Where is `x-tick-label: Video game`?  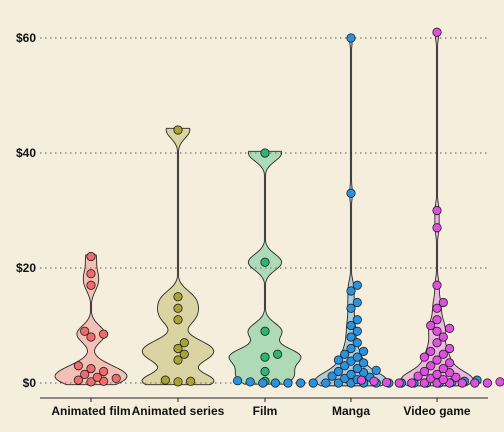 x-tick-label: Video game is located at coordinates (436, 411).